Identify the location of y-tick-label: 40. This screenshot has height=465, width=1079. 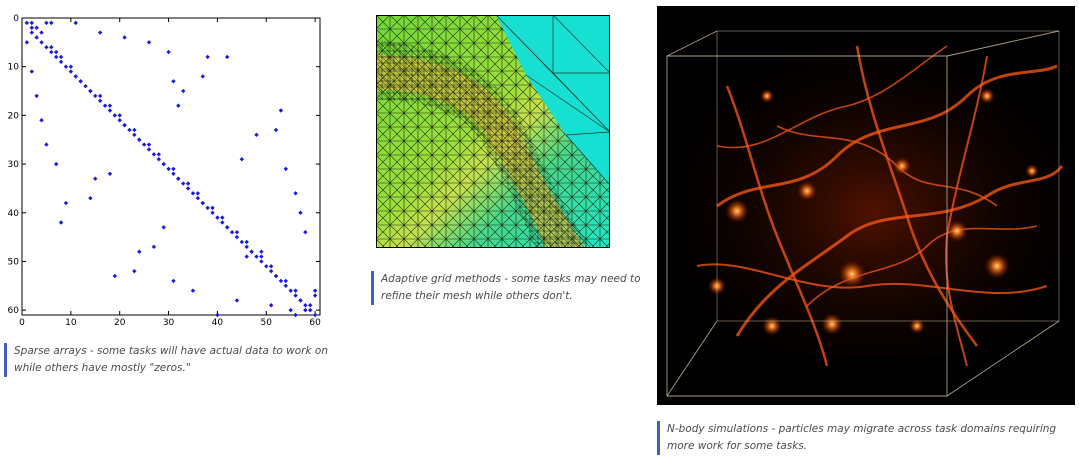
(14, 214).